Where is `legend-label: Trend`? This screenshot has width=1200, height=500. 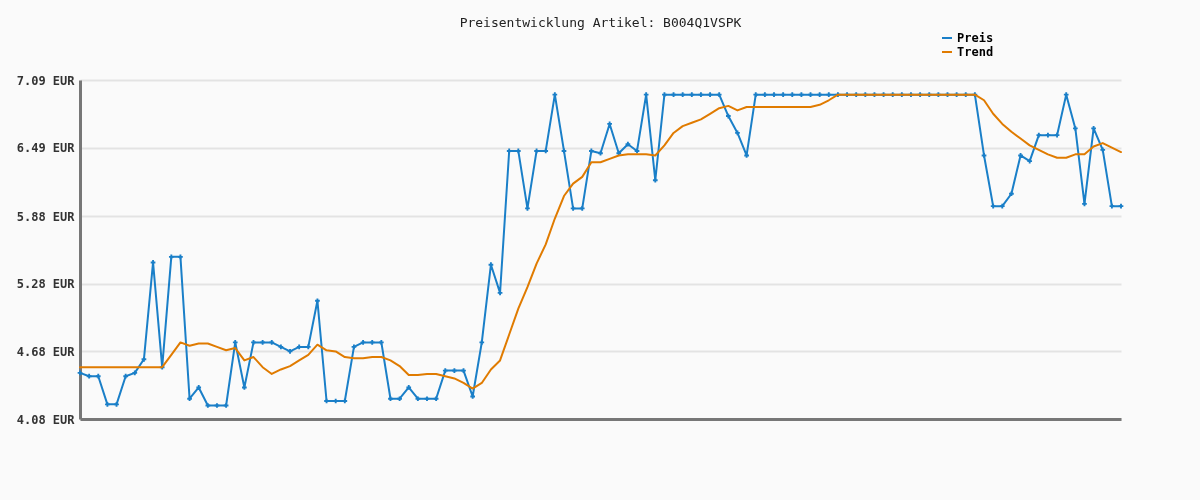
legend-label: Trend is located at coordinates (975, 52).